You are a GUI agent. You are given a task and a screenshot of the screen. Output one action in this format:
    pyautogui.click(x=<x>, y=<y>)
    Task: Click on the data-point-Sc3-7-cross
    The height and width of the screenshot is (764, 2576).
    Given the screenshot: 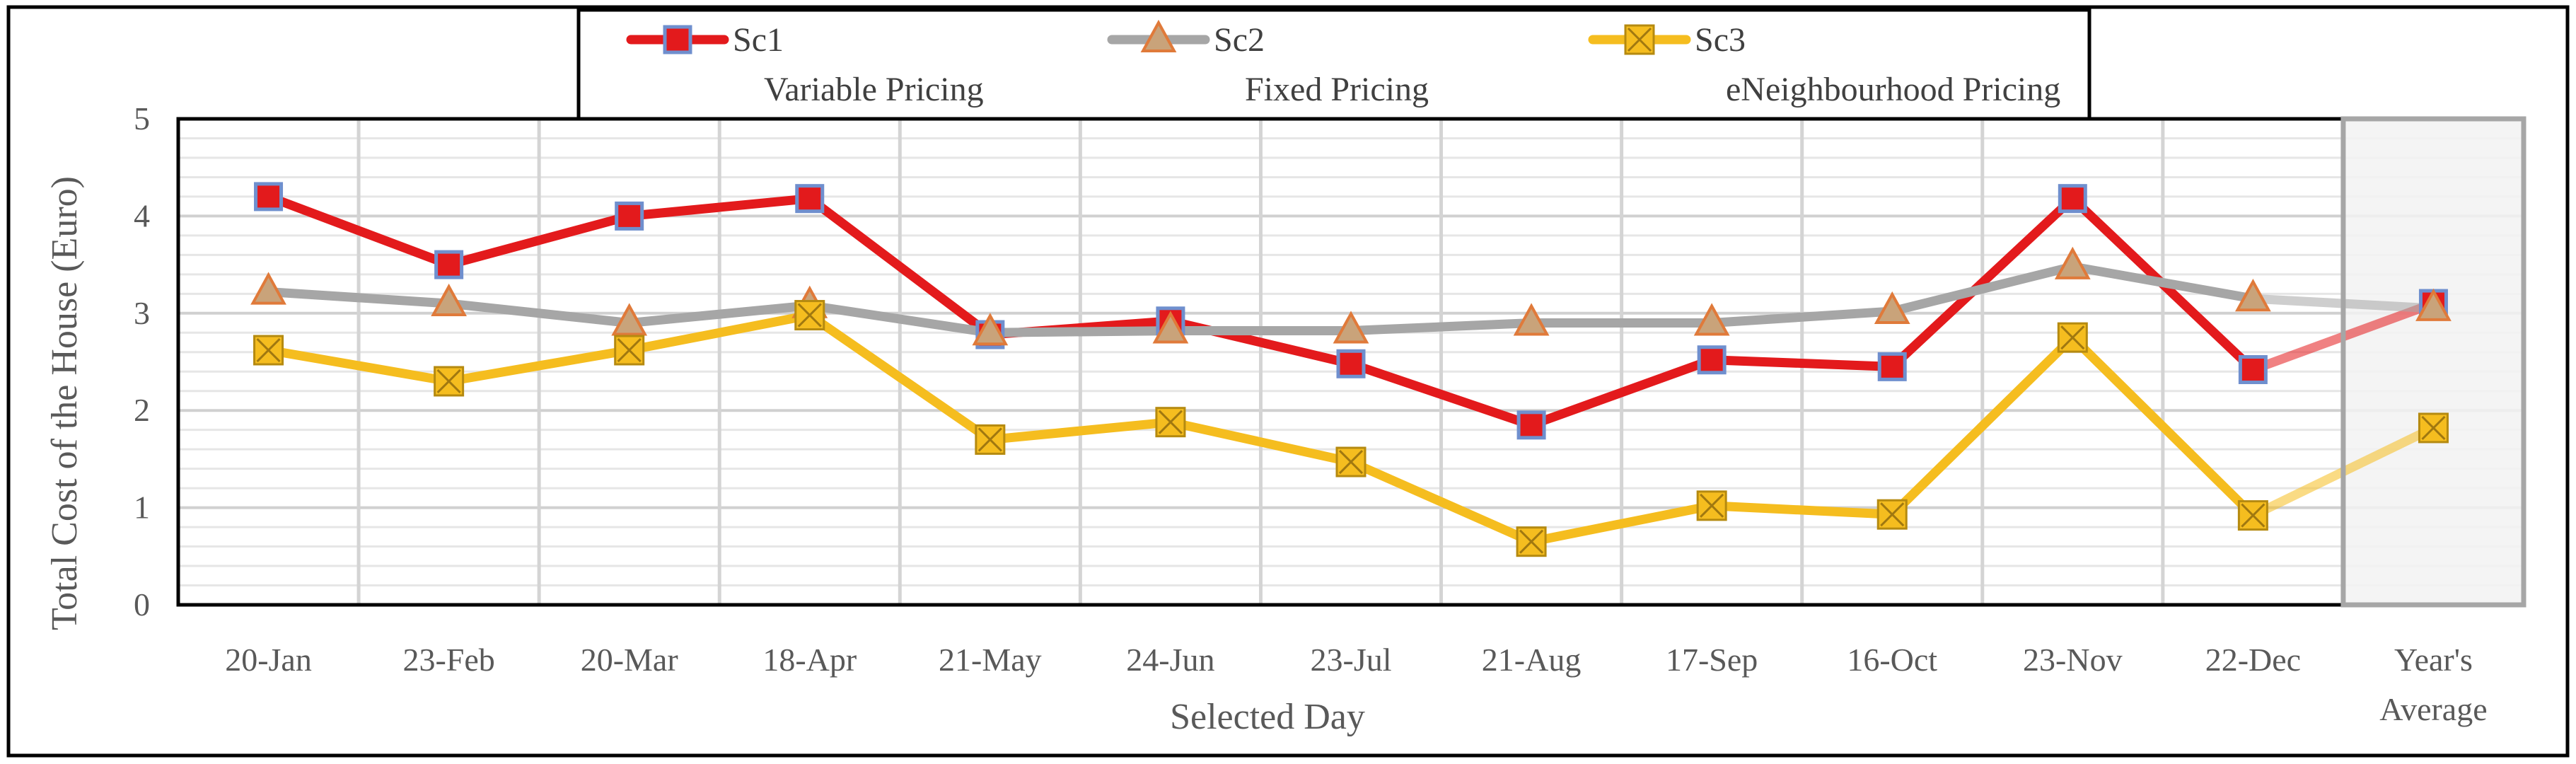 What is the action you would take?
    pyautogui.click(x=1531, y=541)
    